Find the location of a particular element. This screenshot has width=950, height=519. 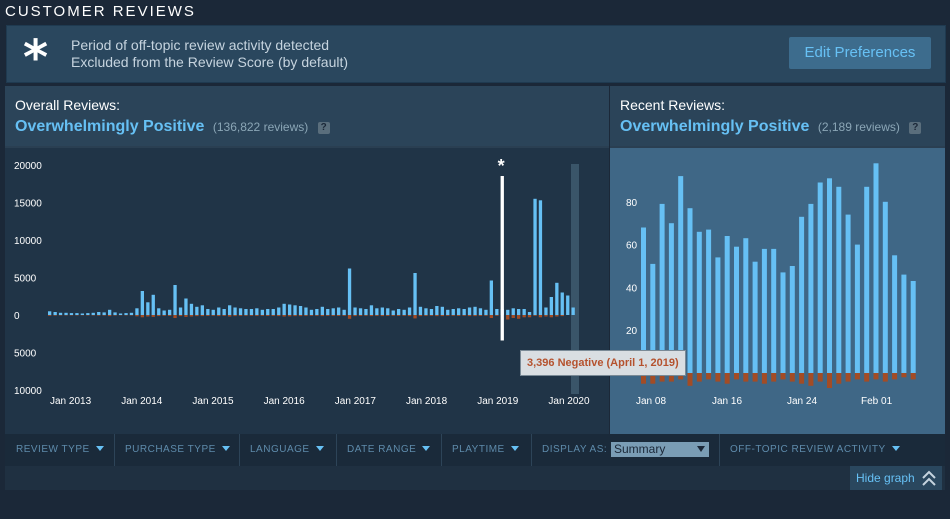

asterisk-icon: * is located at coordinates (36, 58).